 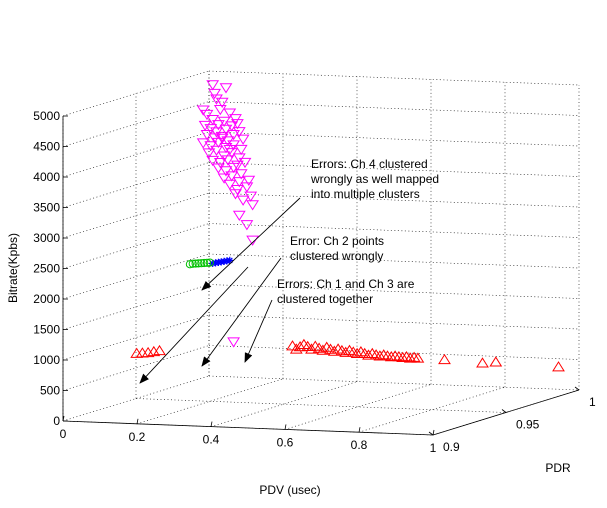 I want to click on x-tick-label: 1, so click(x=433, y=448).